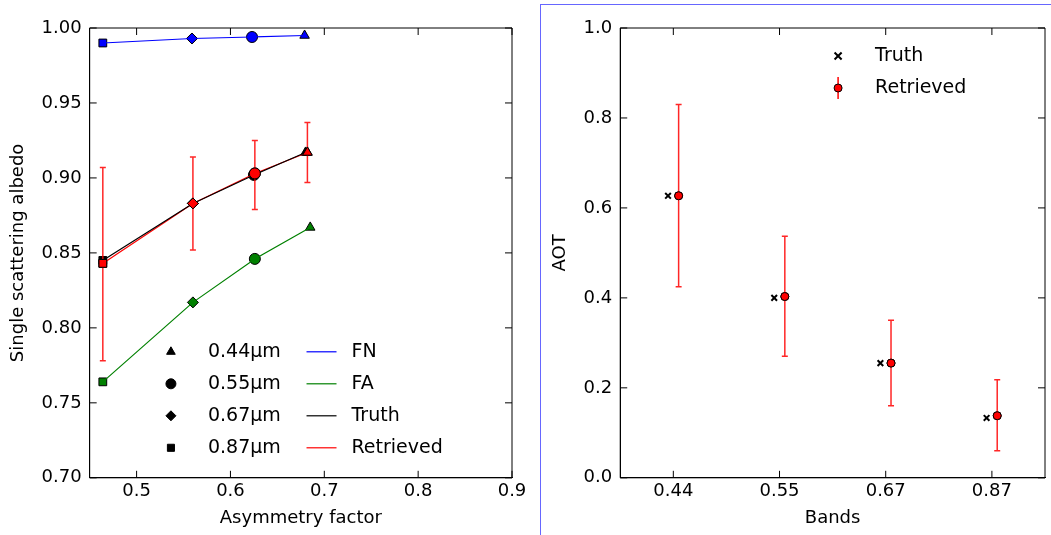 Image resolution: width=1051 pixels, height=535 pixels. Describe the element at coordinates (512, 490) in the screenshot. I see `x-tick-label: 0.9` at that location.